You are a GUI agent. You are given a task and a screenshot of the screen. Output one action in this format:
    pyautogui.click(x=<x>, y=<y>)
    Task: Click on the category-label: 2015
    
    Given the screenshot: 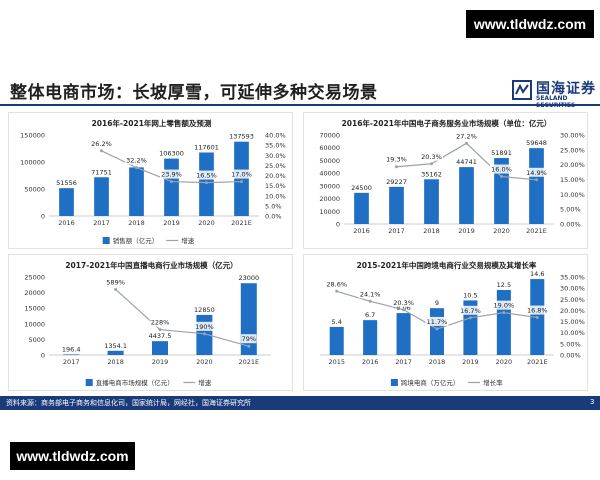 What is the action you would take?
    pyautogui.click(x=336, y=362)
    